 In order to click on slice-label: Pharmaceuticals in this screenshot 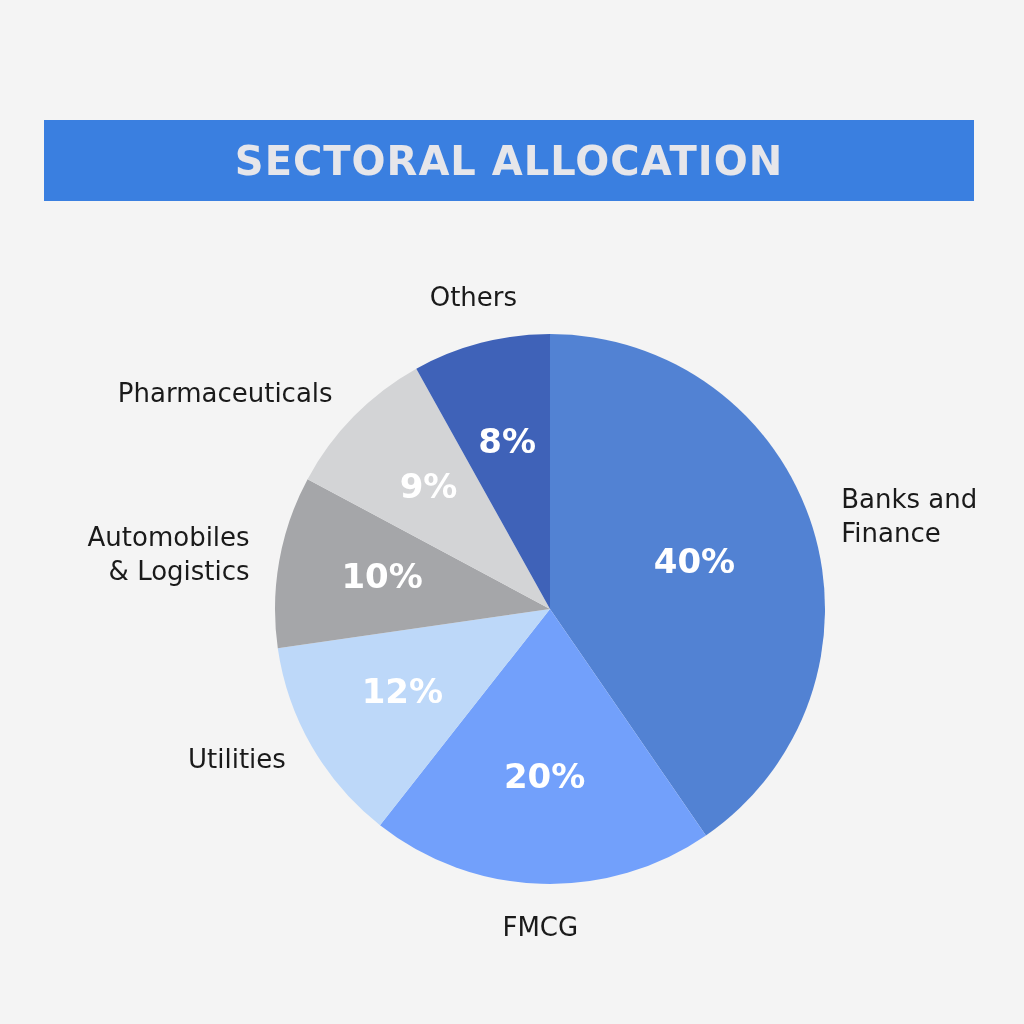, I will do `click(225, 392)`.